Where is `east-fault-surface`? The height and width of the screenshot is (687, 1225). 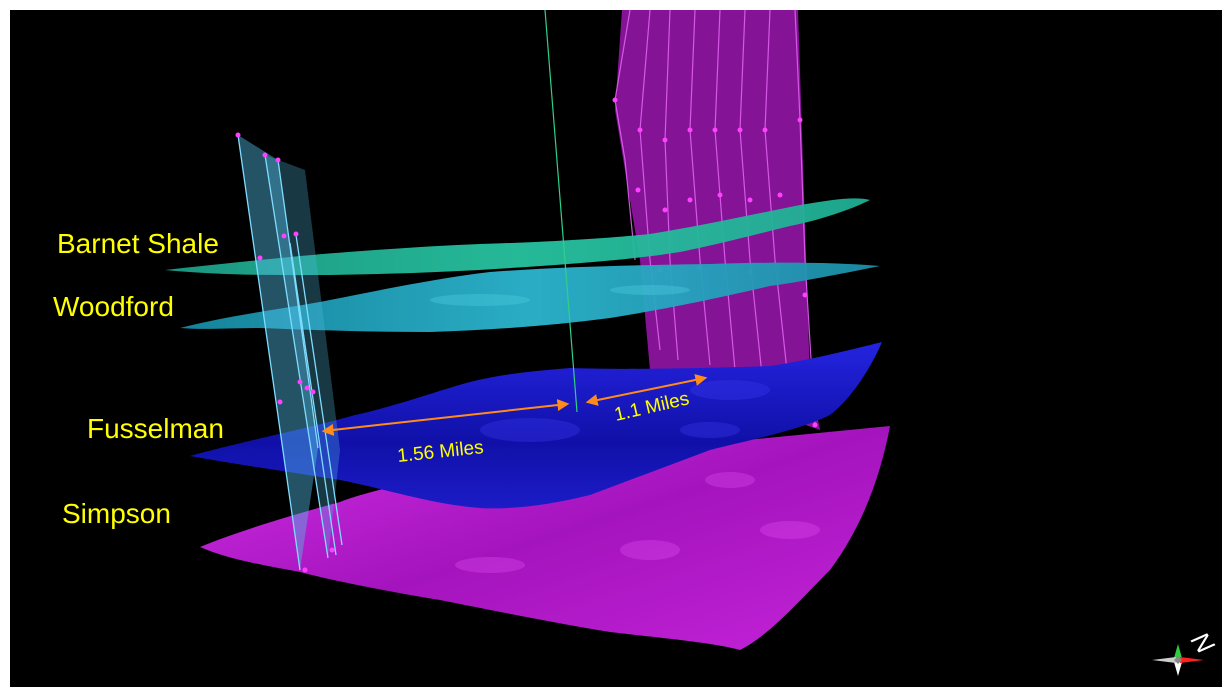
east-fault-surface is located at coordinates (716, 220).